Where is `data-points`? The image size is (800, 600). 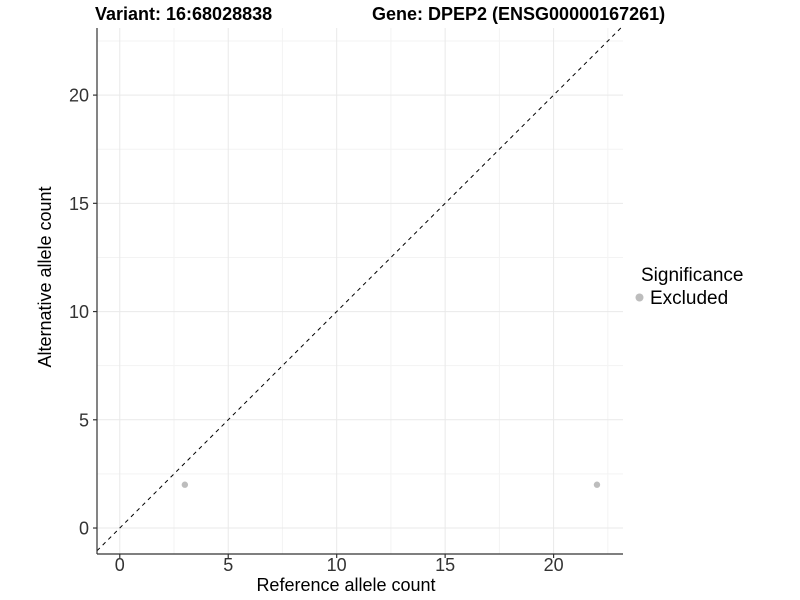 data-points is located at coordinates (391, 484).